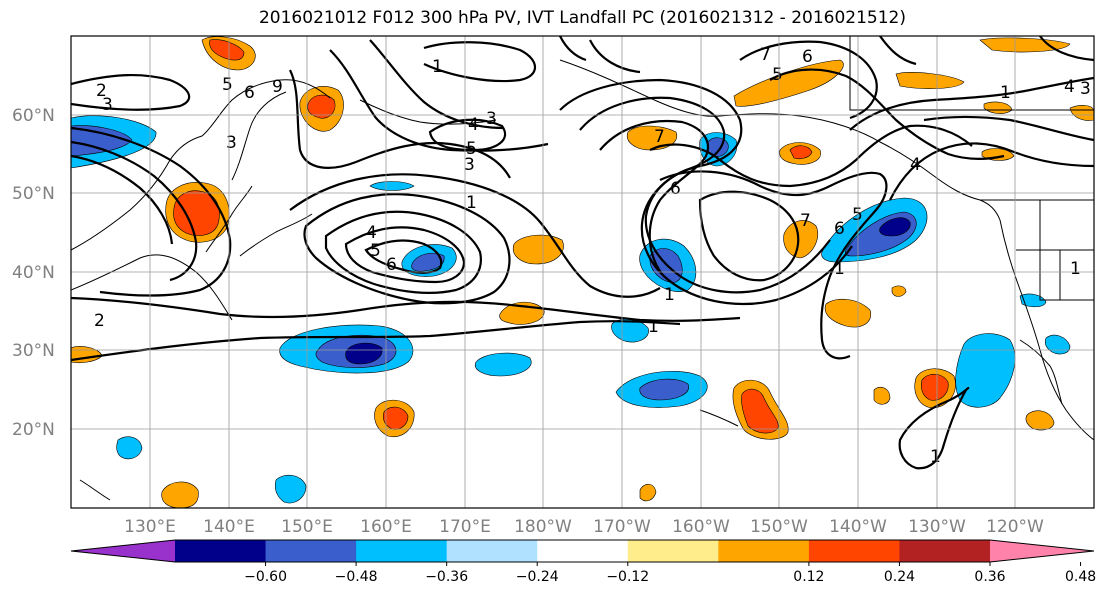 The width and height of the screenshot is (1105, 601). What do you see at coordinates (307, 527) in the screenshot?
I see `lon-label: 150°E` at bounding box center [307, 527].